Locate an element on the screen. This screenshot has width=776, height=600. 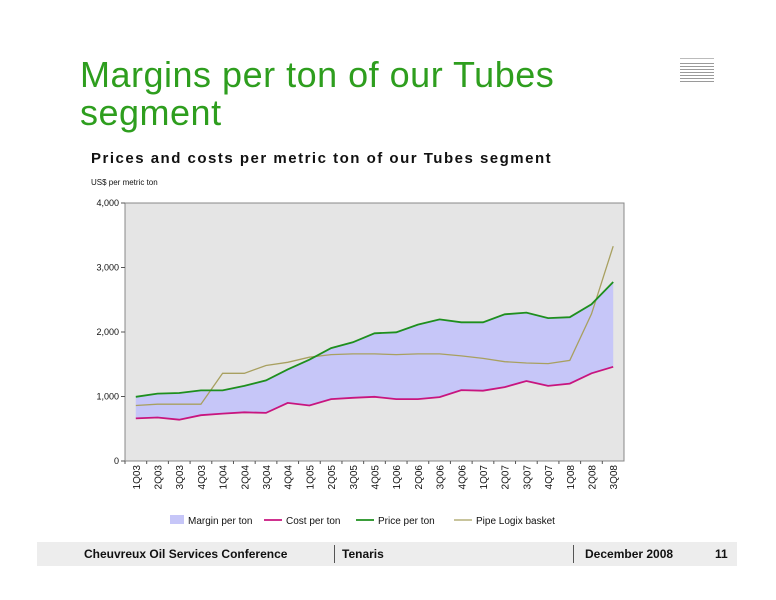
footer-date: December 2008 is located at coordinates (629, 554).